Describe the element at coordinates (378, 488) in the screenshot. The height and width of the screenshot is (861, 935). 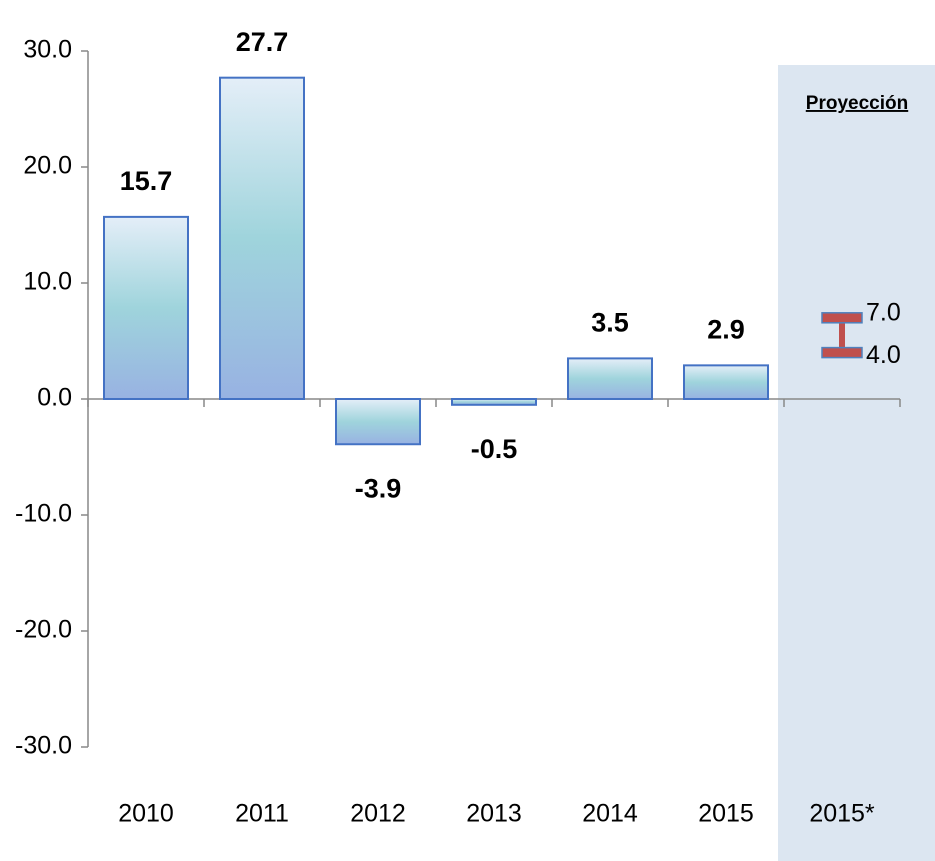
I see `value-label: -3.9` at that location.